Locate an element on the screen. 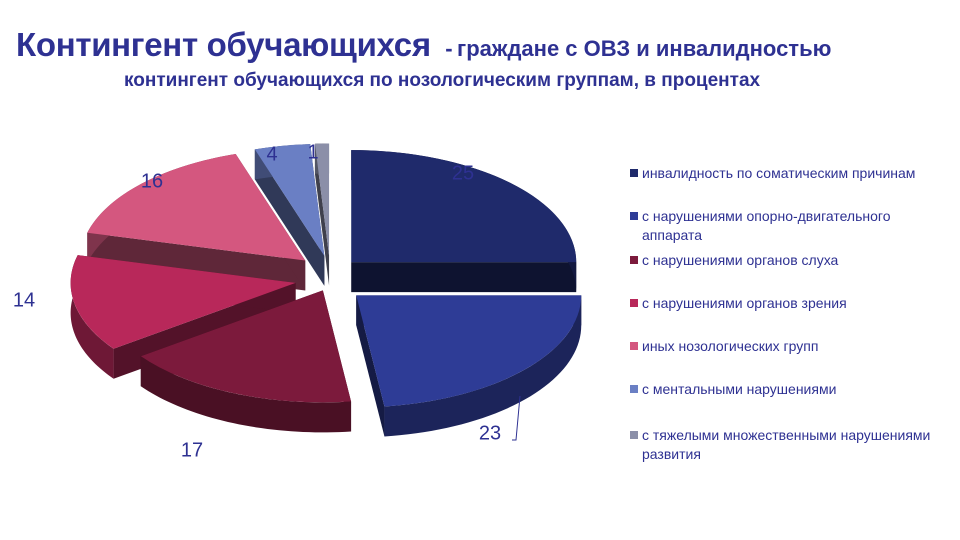 The image size is (960, 540). legend-item-1: инвалидность по соматическим причинам is located at coordinates (786, 173).